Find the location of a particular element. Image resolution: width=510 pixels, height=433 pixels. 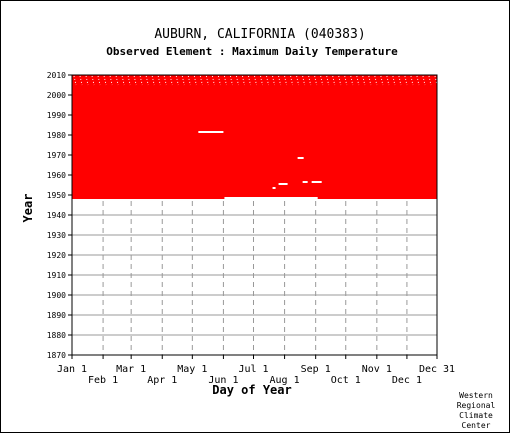

y-tick-label: 1970 is located at coordinates (56, 155).